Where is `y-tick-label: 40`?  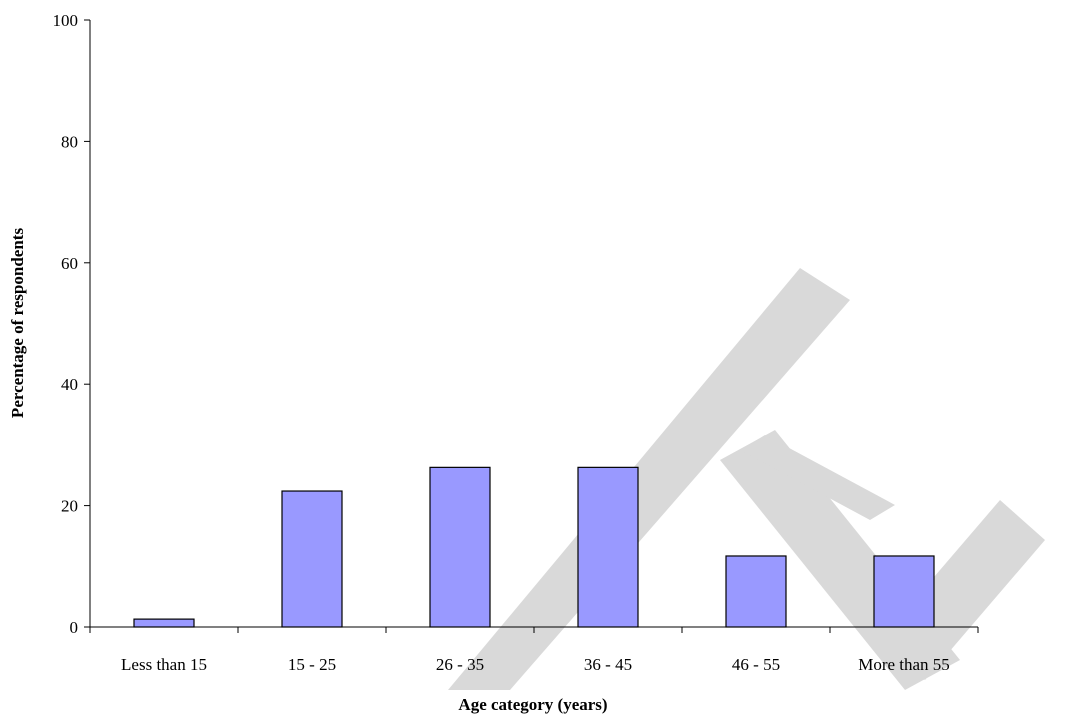 y-tick-label: 40 is located at coordinates (69, 384).